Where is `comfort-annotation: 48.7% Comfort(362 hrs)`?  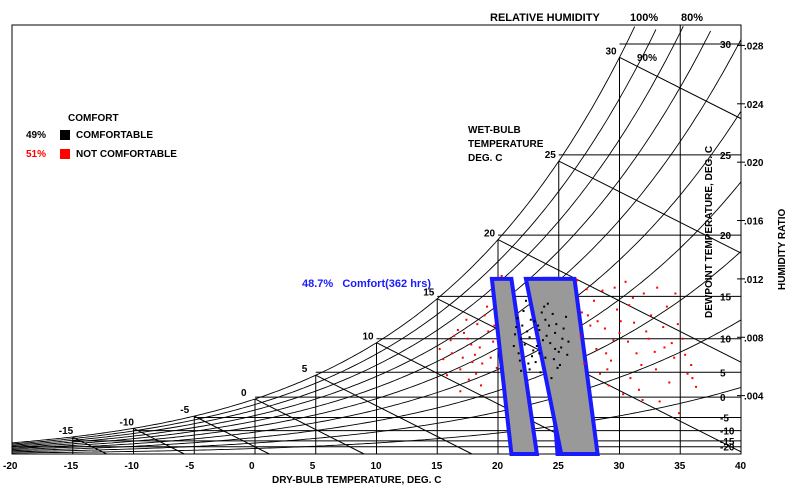
comfort-annotation: 48.7% Comfort(362 hrs) is located at coordinates (366, 284).